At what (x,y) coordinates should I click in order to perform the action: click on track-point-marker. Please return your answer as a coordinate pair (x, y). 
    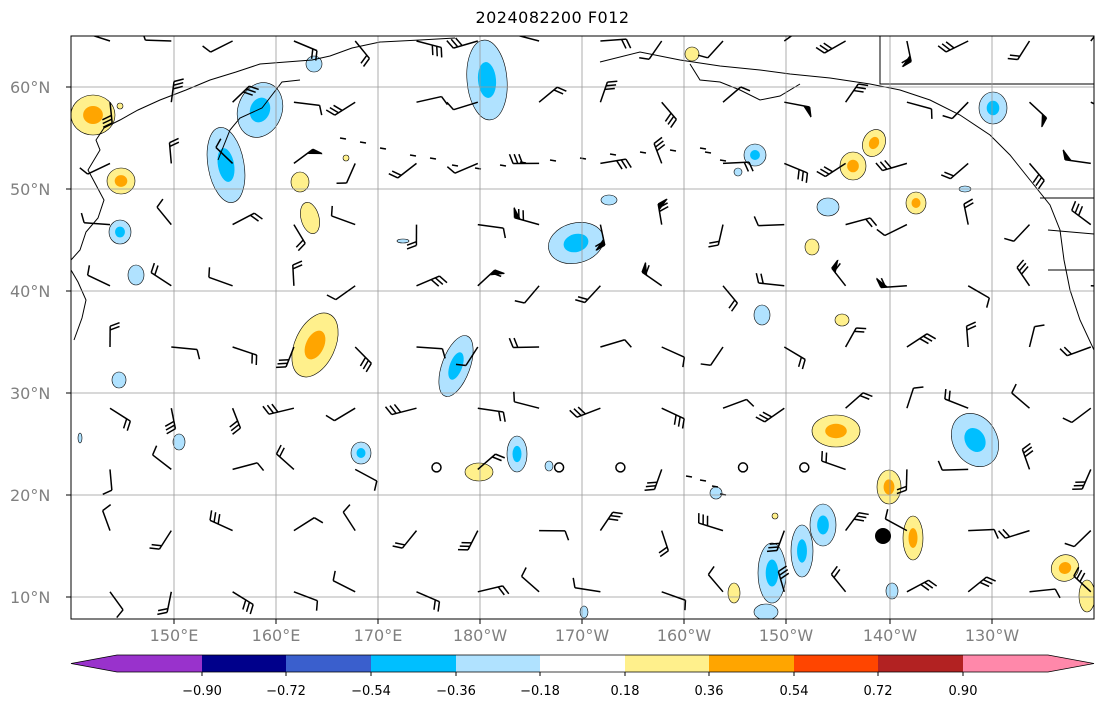
    Looking at the image, I should click on (883, 536).